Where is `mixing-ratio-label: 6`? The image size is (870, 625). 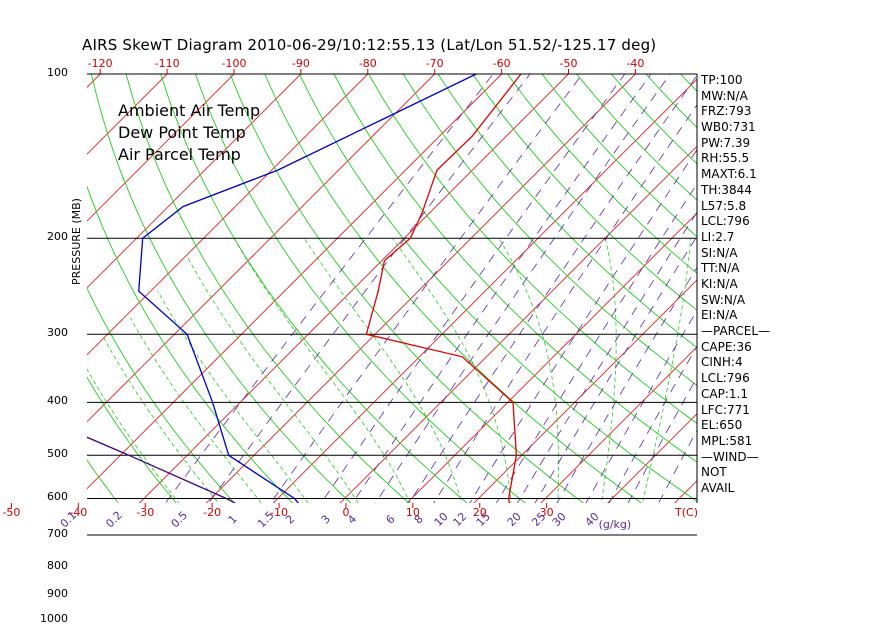
mixing-ratio-label: 6 is located at coordinates (390, 519).